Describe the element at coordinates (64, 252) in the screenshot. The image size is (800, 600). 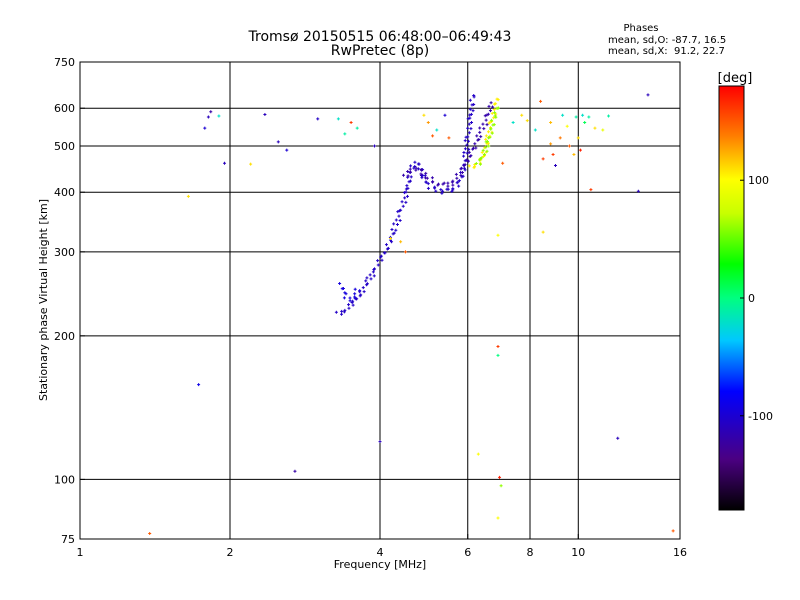
I see `y-tick-label: 300` at that location.